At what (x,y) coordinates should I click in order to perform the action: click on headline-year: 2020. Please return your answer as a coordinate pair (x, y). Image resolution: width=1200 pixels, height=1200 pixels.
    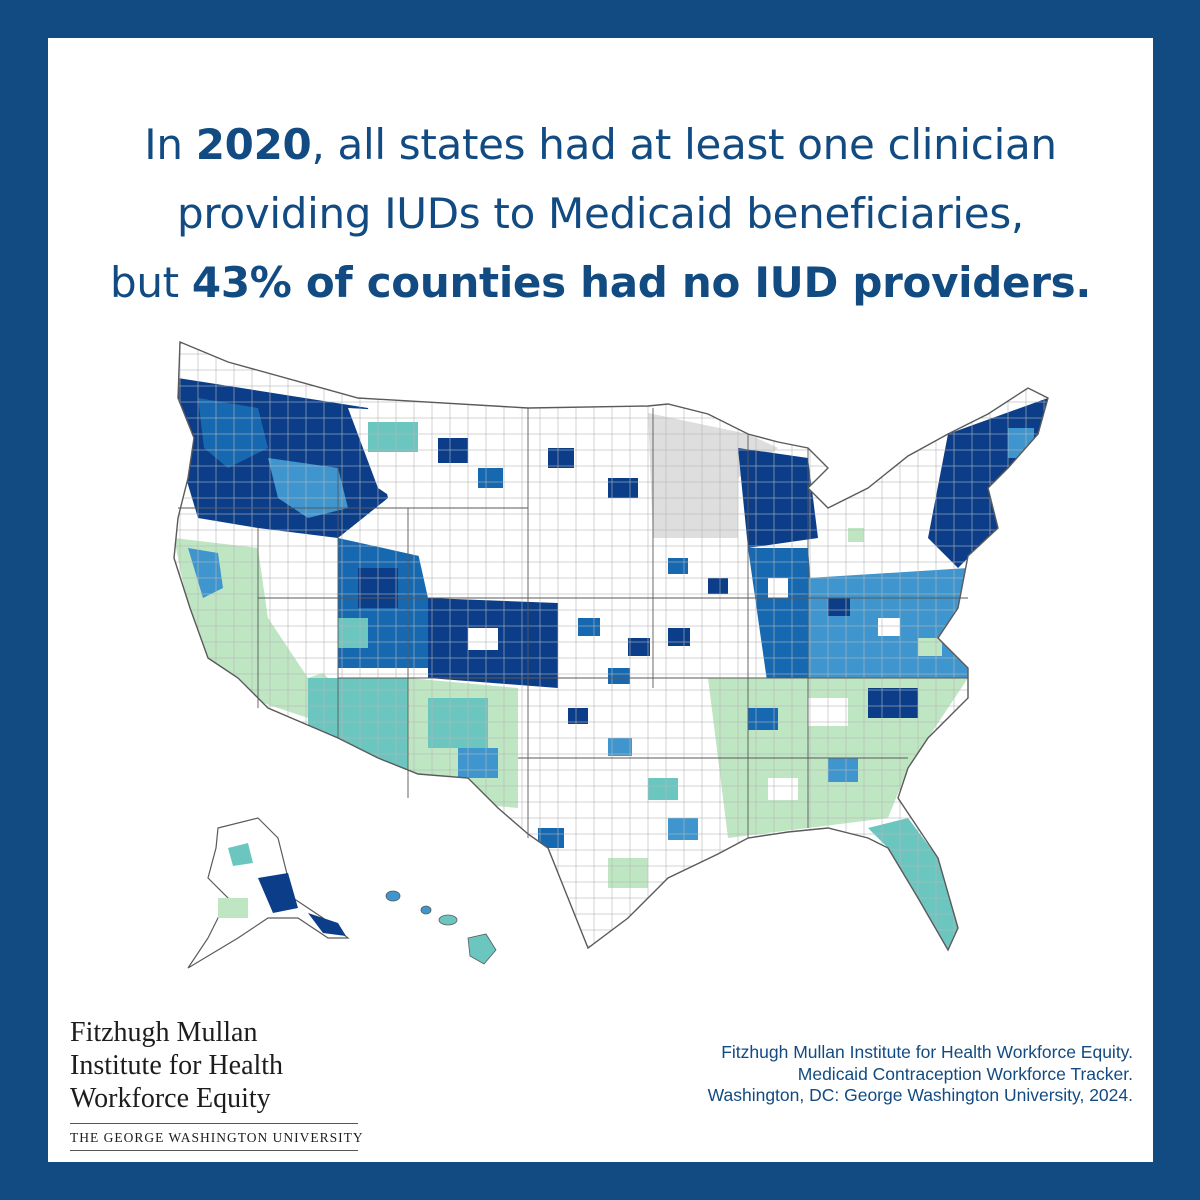
    Looking at the image, I should click on (253, 144).